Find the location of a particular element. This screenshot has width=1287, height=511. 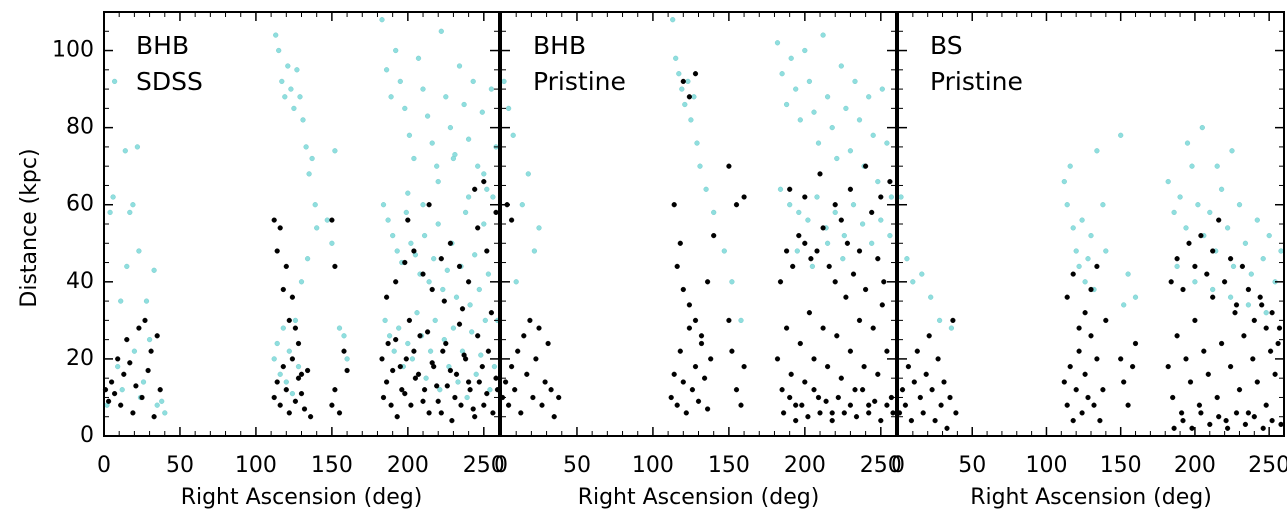

y-tick-label: 80 is located at coordinates (80, 127).